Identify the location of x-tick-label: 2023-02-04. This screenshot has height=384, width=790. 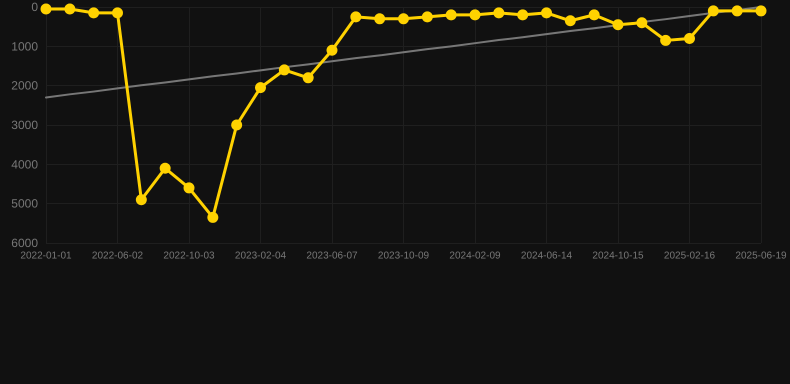
(260, 256).